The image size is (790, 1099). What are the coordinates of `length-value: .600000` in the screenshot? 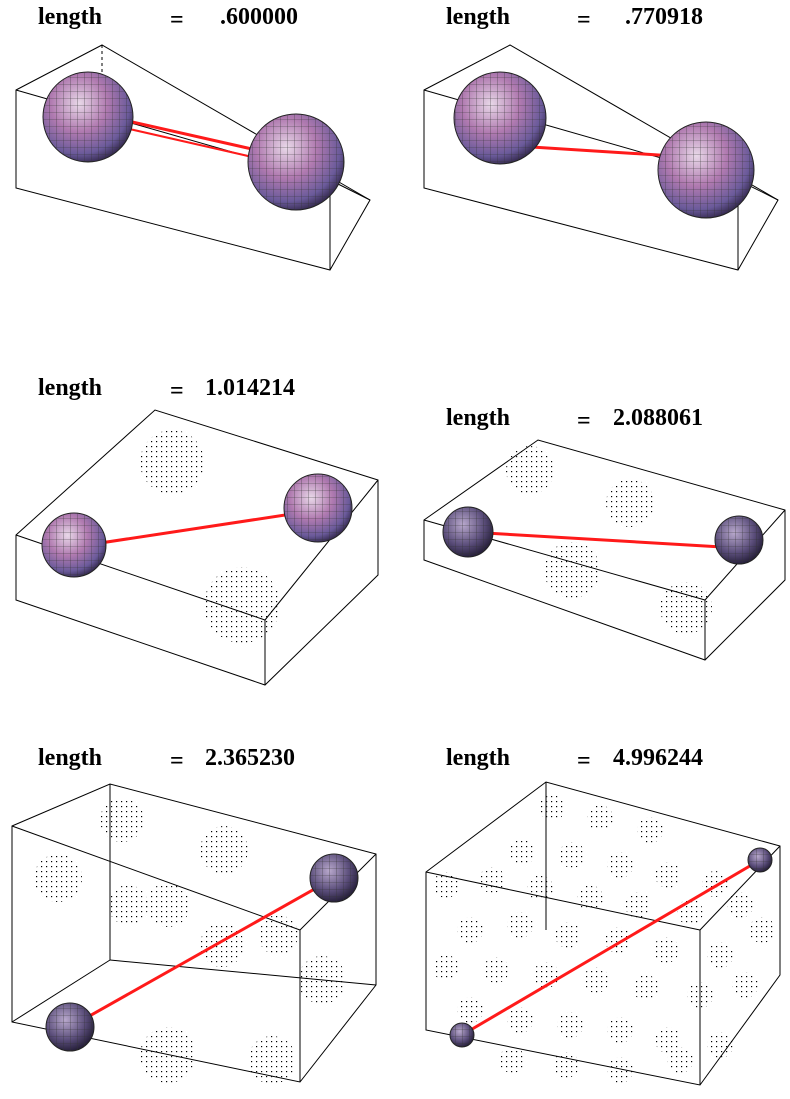 It's located at (259, 17).